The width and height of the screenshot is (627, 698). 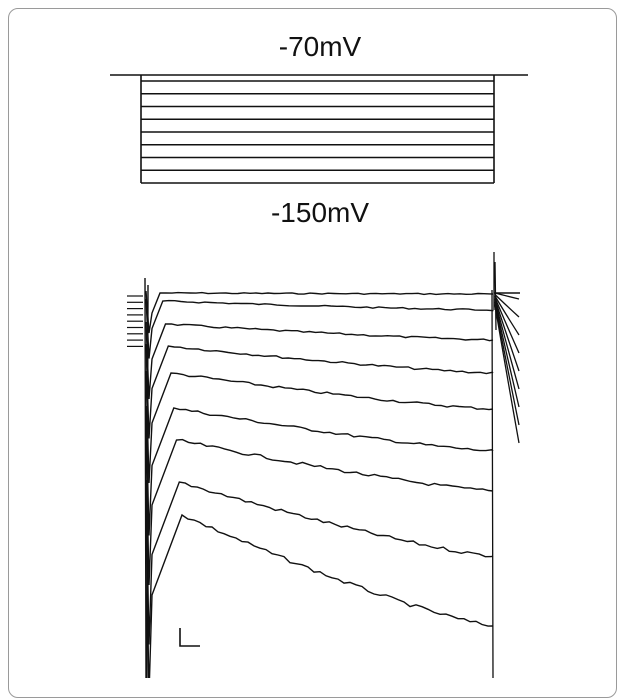 I want to click on scale-bar, so click(x=189, y=637).